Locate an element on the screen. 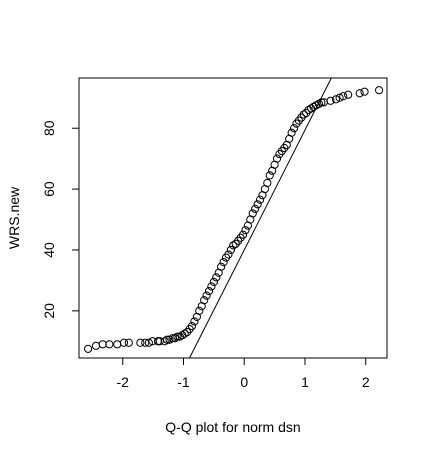 This screenshot has width=427, height=457. y-axis-label: WRS.new is located at coordinates (14, 217).